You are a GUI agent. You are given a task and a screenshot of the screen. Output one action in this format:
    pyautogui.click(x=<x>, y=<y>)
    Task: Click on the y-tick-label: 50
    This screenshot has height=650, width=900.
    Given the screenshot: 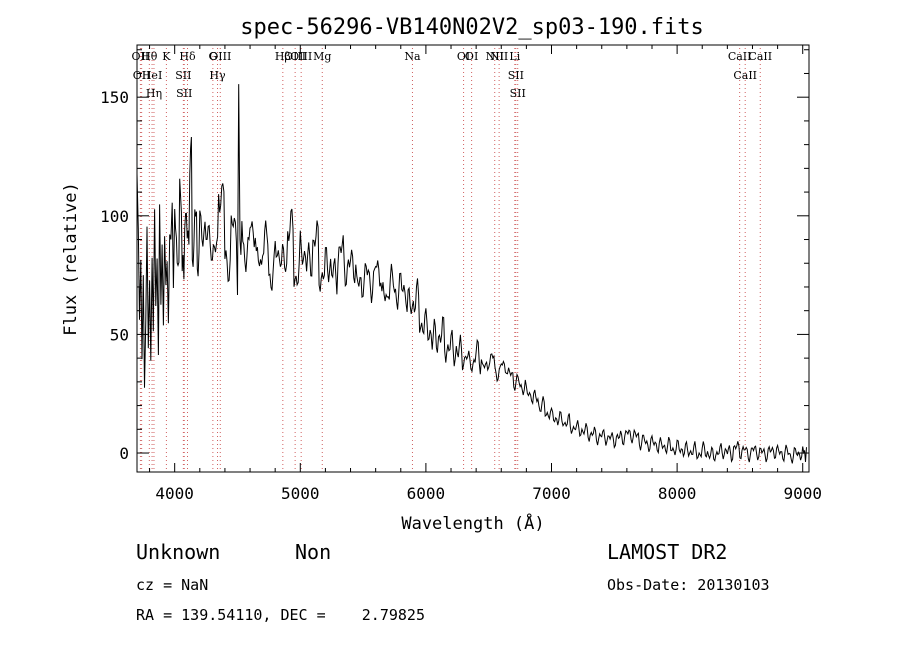 What is the action you would take?
    pyautogui.click(x=119, y=334)
    